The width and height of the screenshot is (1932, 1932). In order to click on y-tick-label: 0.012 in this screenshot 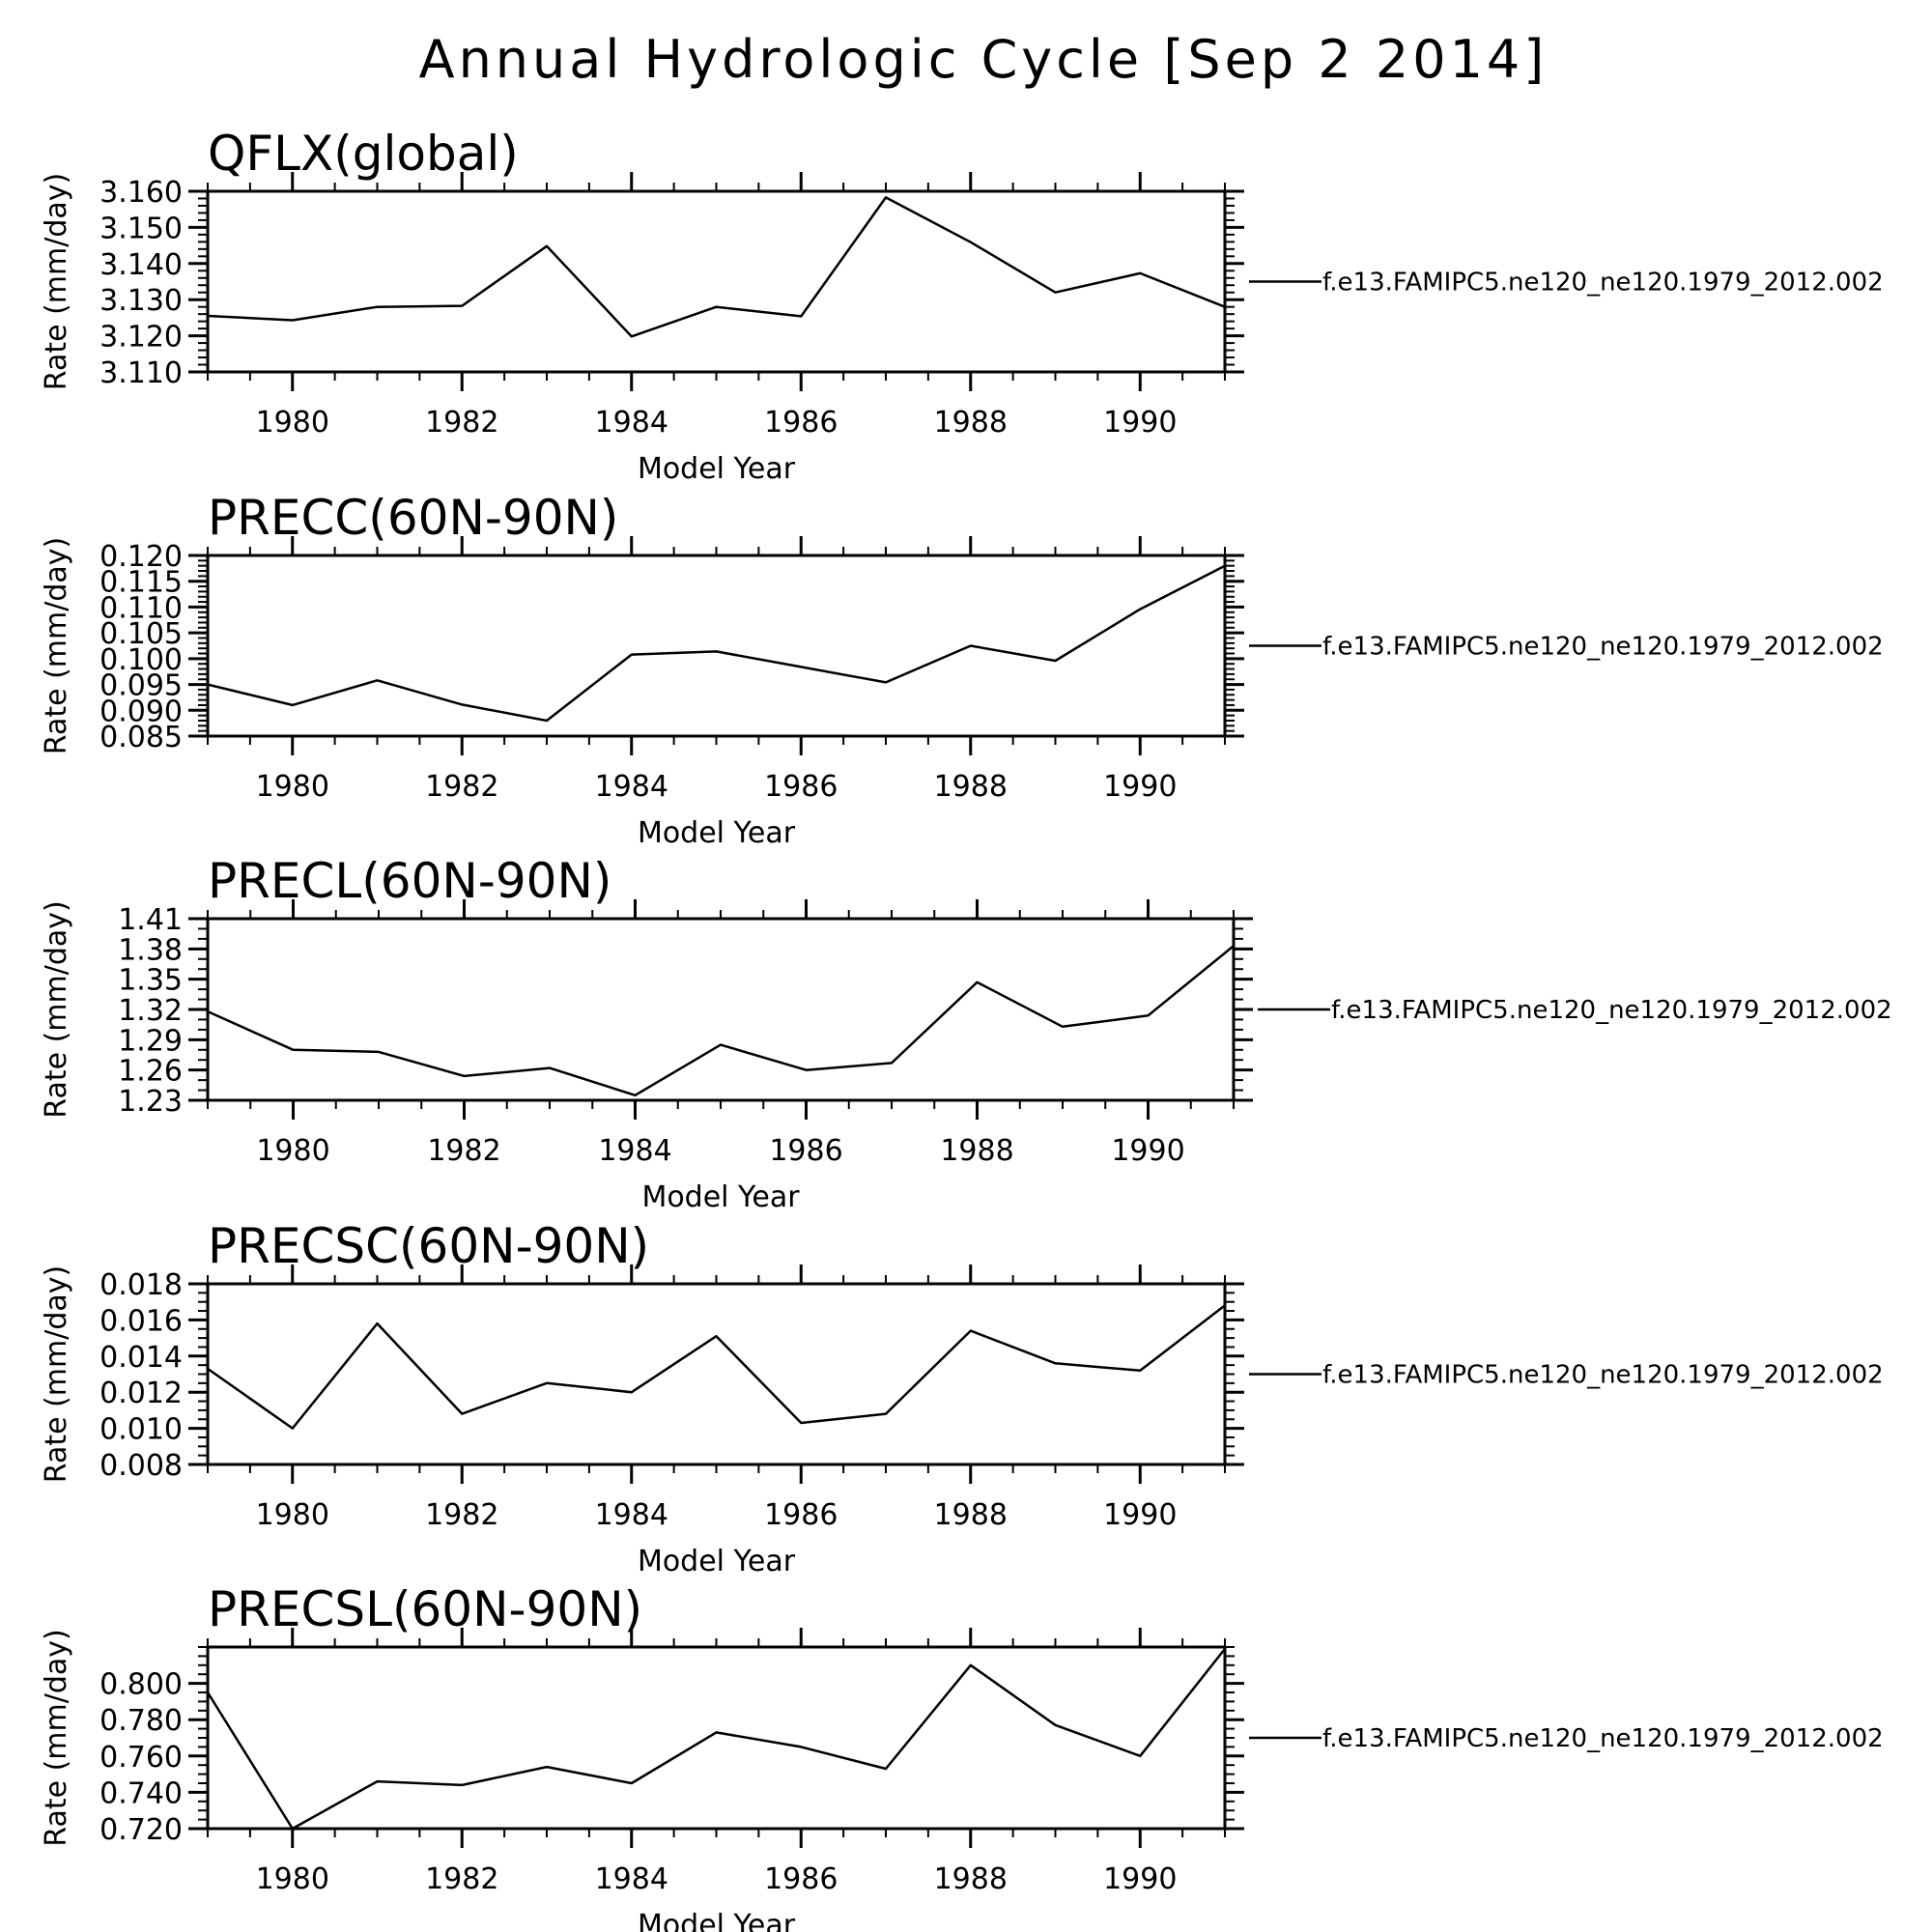, I will do `click(141, 1393)`.